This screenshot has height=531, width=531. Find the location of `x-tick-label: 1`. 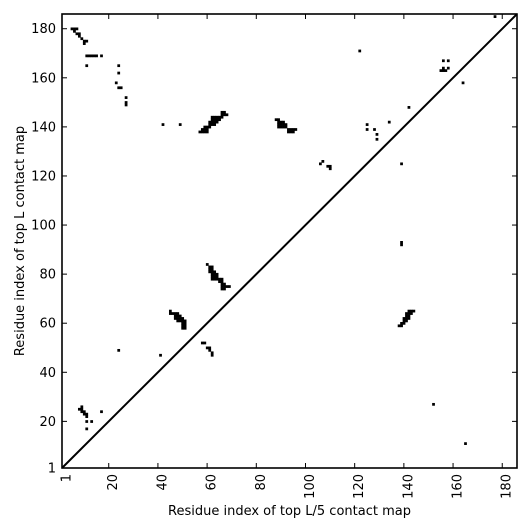

x-tick-label: 1 is located at coordinates (67, 478).